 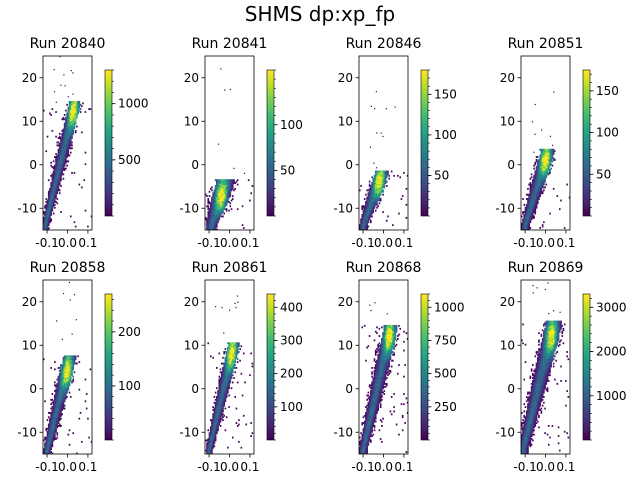 What do you see at coordinates (133, 104) in the screenshot?
I see `colorbar-tick-label: 1000` at bounding box center [133, 104].